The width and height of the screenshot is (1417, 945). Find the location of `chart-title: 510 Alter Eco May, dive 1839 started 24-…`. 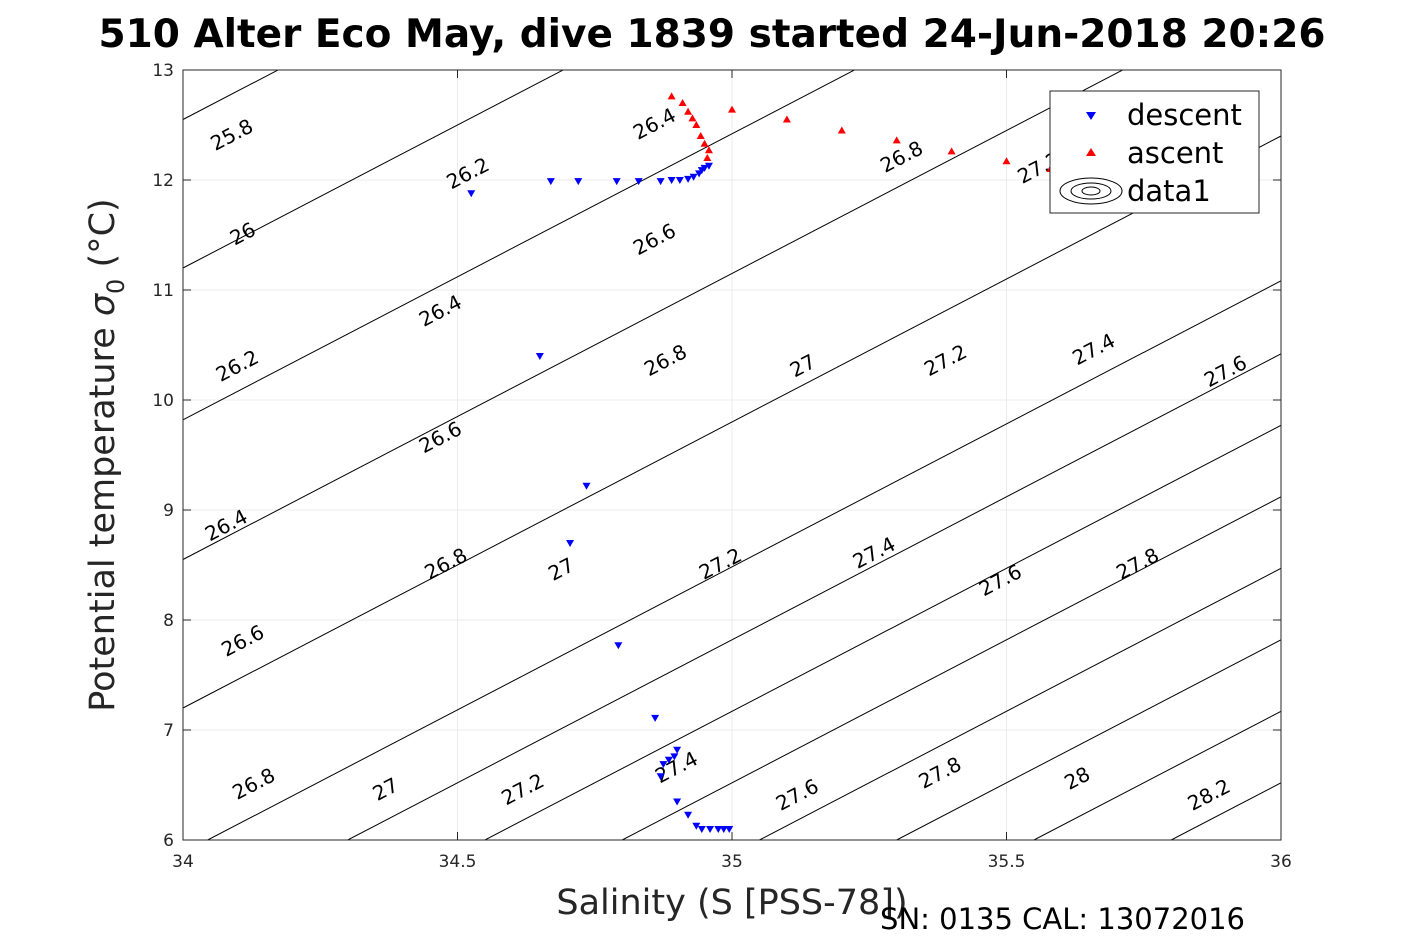

chart-title: 510 Alter Eco May, dive 1839 started 24-… is located at coordinates (711, 34).